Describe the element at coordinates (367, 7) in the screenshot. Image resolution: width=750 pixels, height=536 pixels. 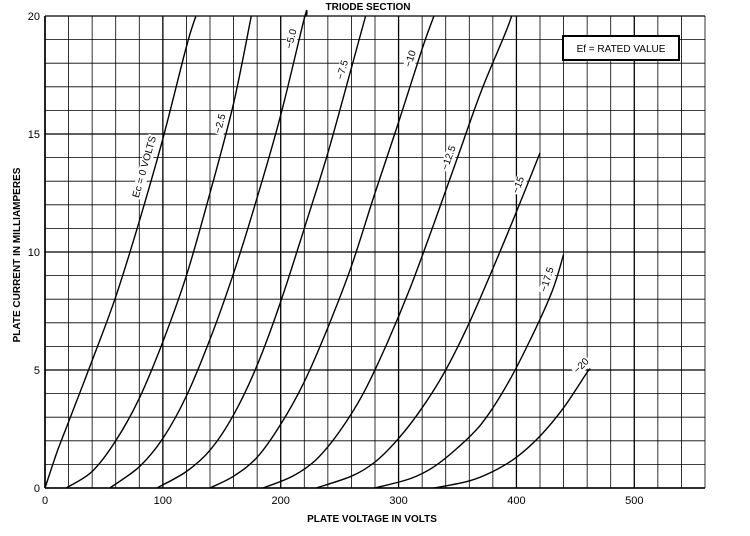
I see `chart-title: TRIODE SECTION` at that location.